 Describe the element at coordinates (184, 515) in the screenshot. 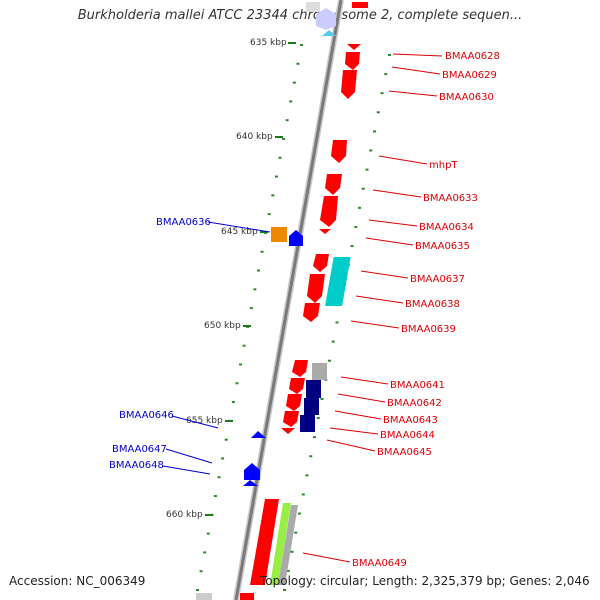

I see `scale-label-660: 660 kbp` at that location.